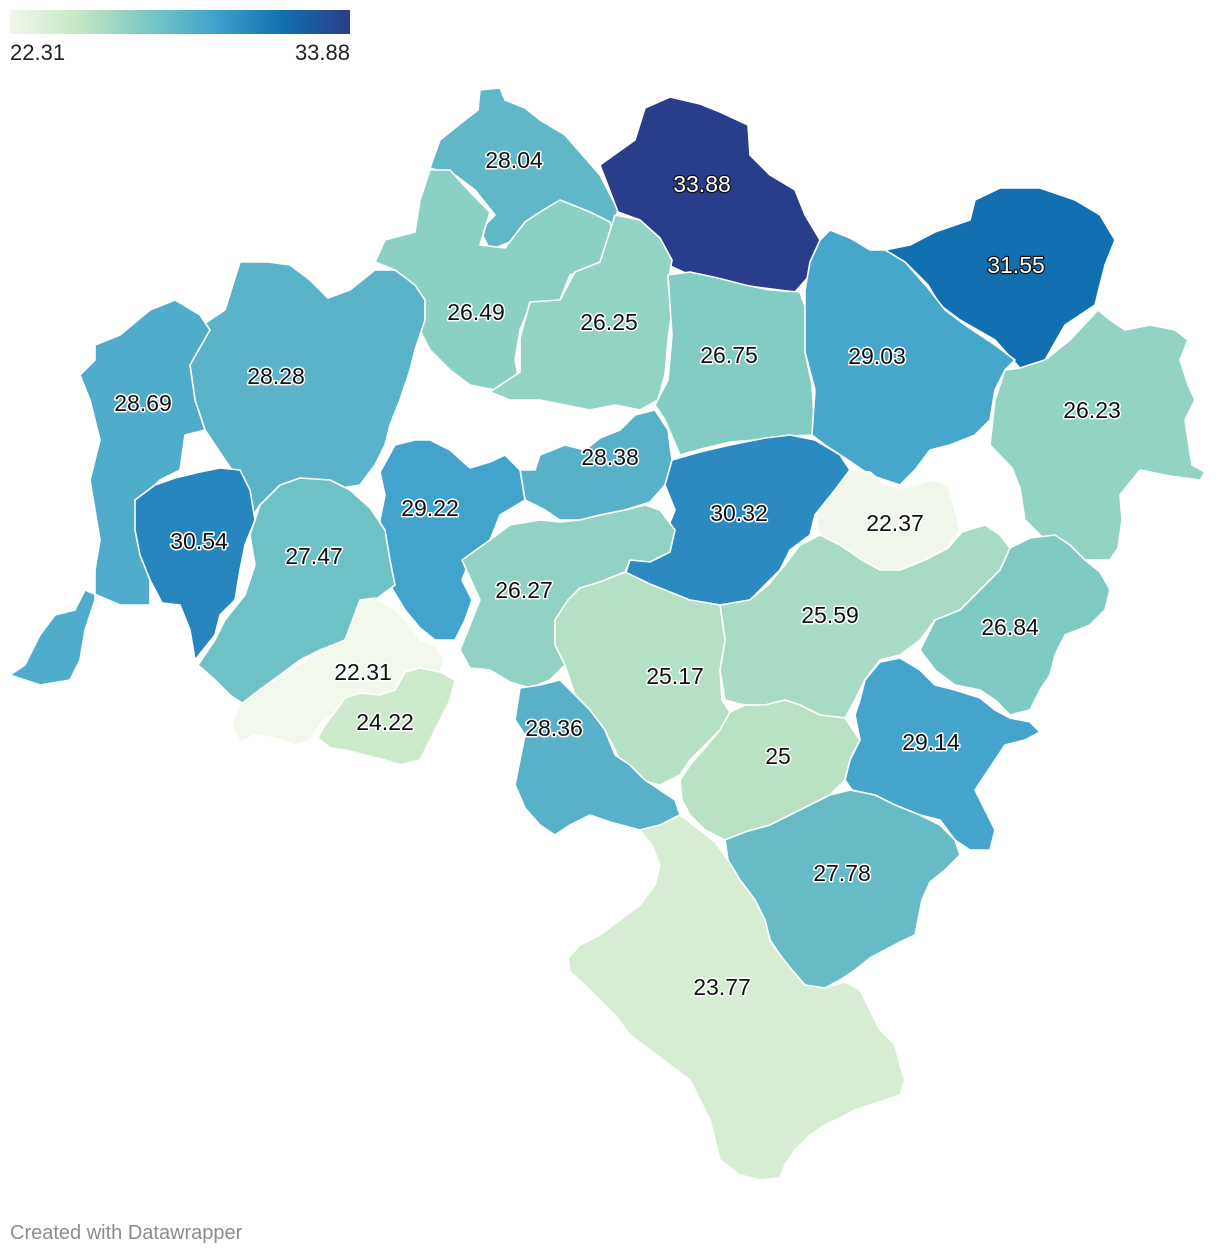 Image resolution: width=1220 pixels, height=1258 pixels. Describe the element at coordinates (1016, 265) in the screenshot. I see `region-value-label: 31.55` at that location.